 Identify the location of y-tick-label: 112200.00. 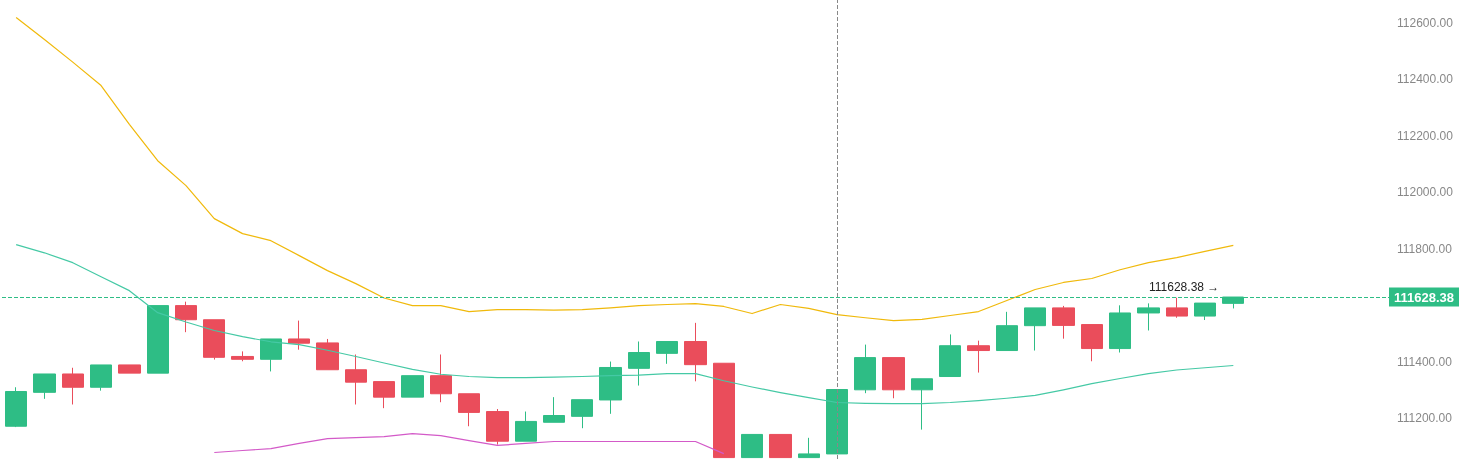
(1425, 135).